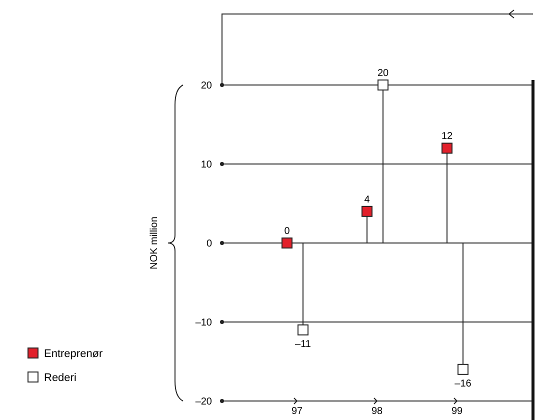  What do you see at coordinates (206, 86) in the screenshot?
I see `y-tick-label: 20` at bounding box center [206, 86].